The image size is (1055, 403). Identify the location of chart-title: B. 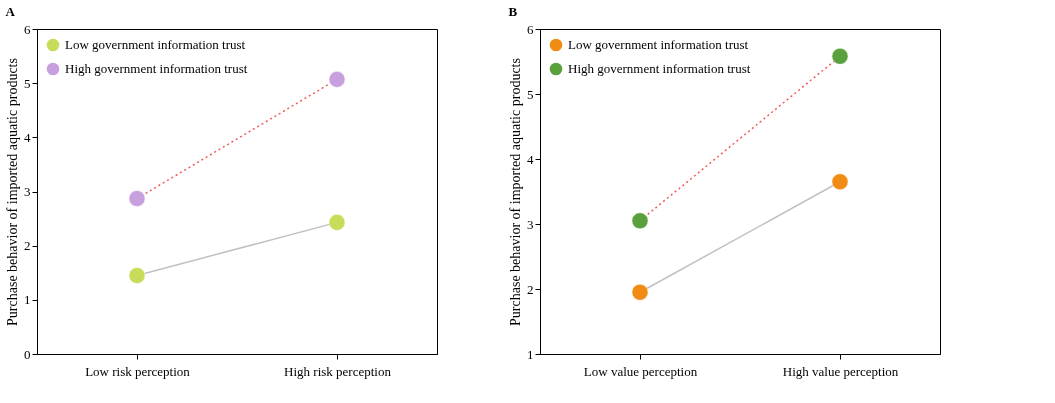
(513, 11).